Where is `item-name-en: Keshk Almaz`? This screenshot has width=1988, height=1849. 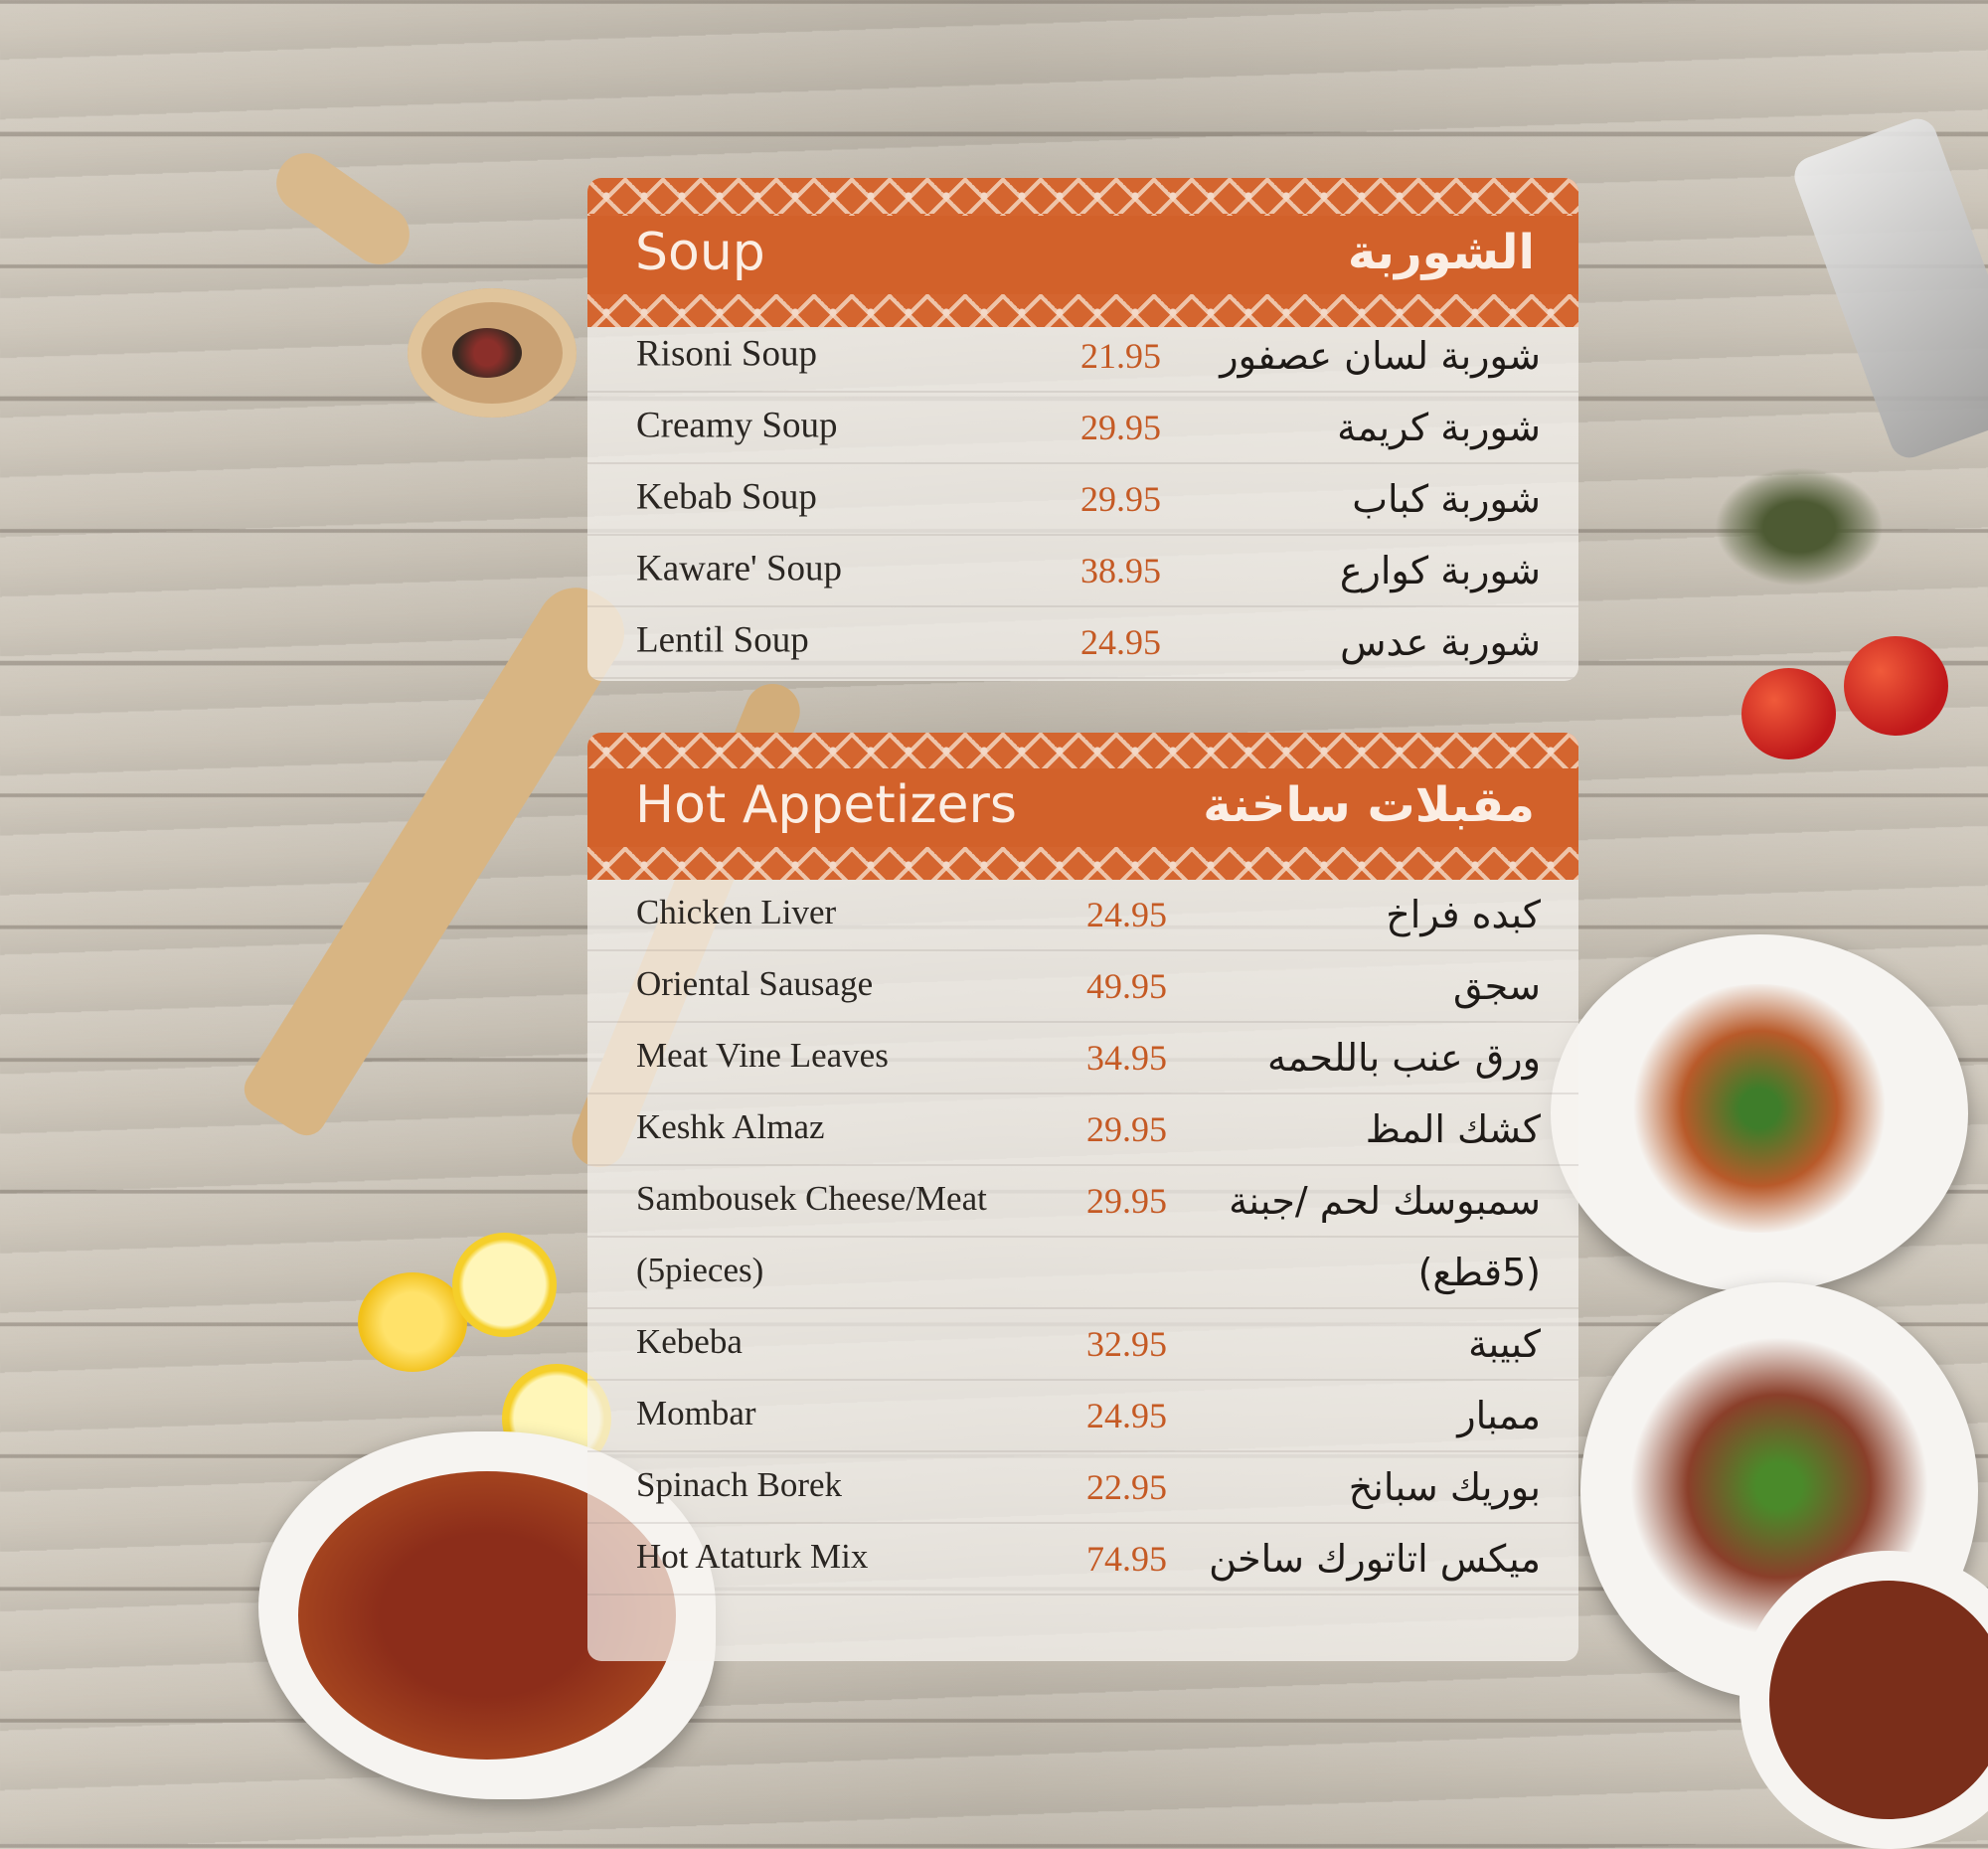 item-name-en: Keshk Almaz is located at coordinates (730, 1126).